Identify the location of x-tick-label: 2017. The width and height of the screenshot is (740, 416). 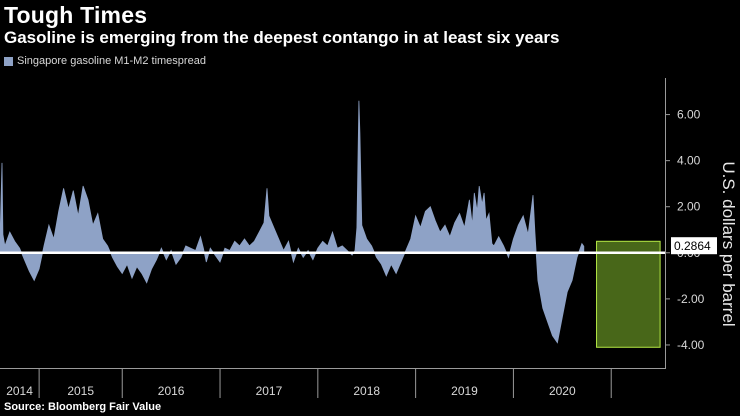
(269, 391).